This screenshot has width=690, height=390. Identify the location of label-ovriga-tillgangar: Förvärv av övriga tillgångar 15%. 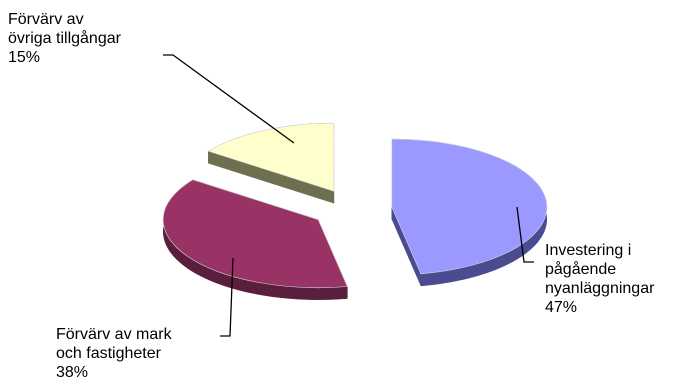
(64, 38).